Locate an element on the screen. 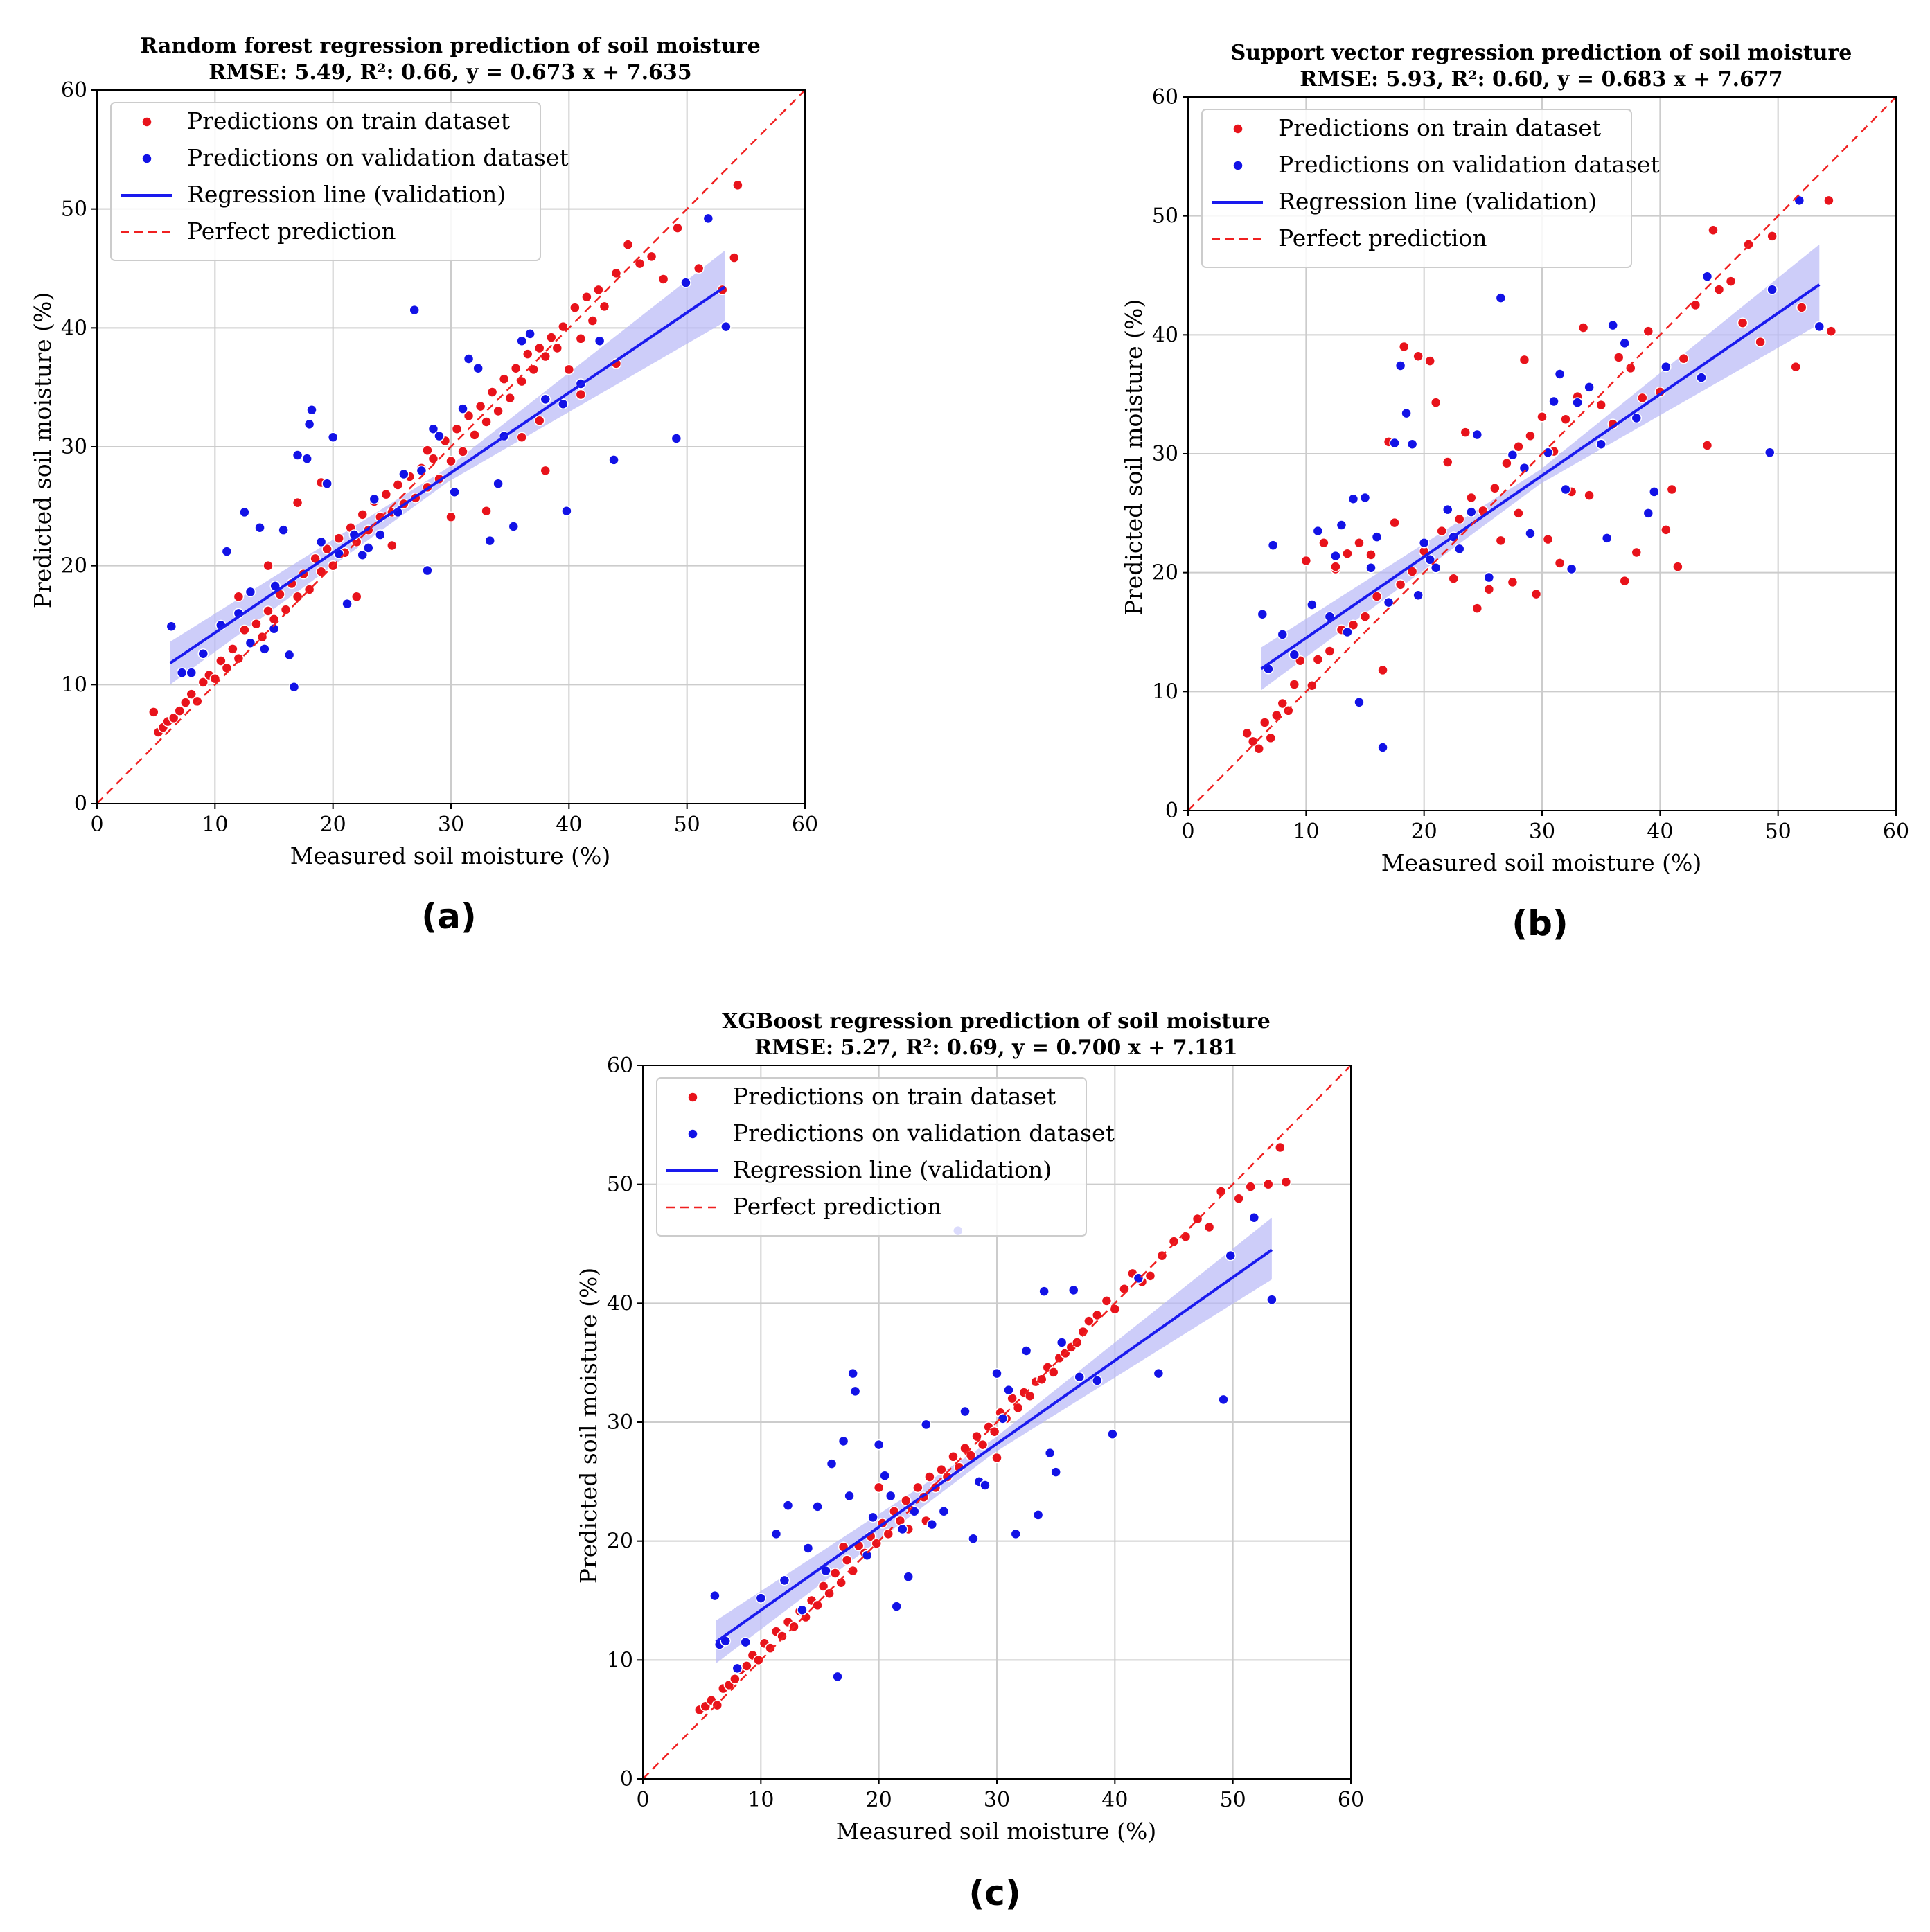  confidence-band is located at coordinates (994, 1440).